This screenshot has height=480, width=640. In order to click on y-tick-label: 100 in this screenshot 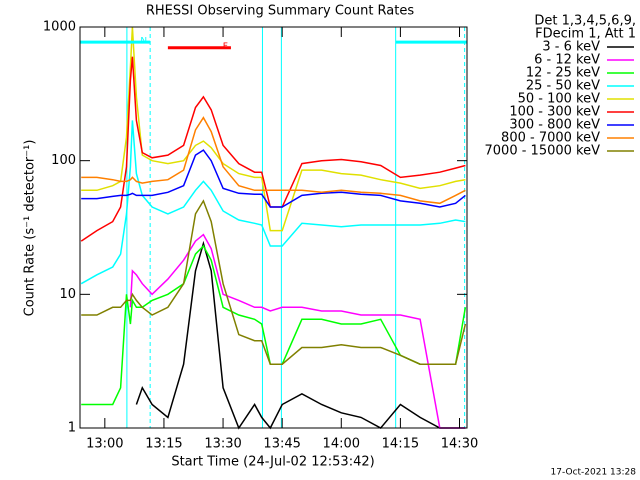, I will do `click(63, 160)`.